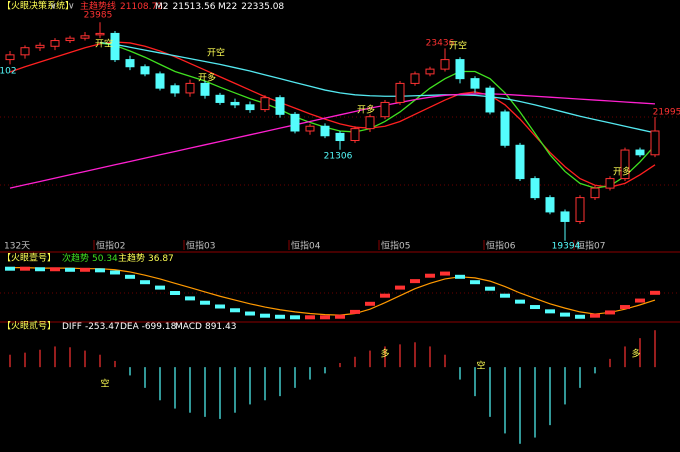 The image size is (680, 452). I want to click on legend-name: DEA, so click(130, 327).